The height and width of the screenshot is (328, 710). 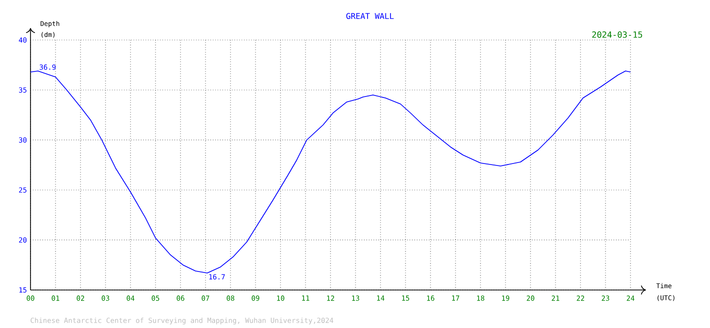 I want to click on text: 2024-03-15, so click(x=617, y=34).